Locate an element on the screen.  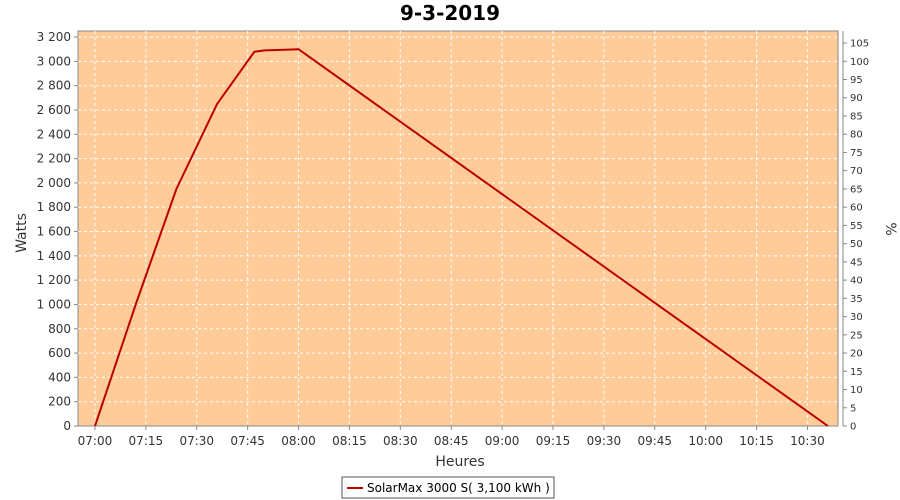
y2-tick-label: 75 is located at coordinates (856, 153).